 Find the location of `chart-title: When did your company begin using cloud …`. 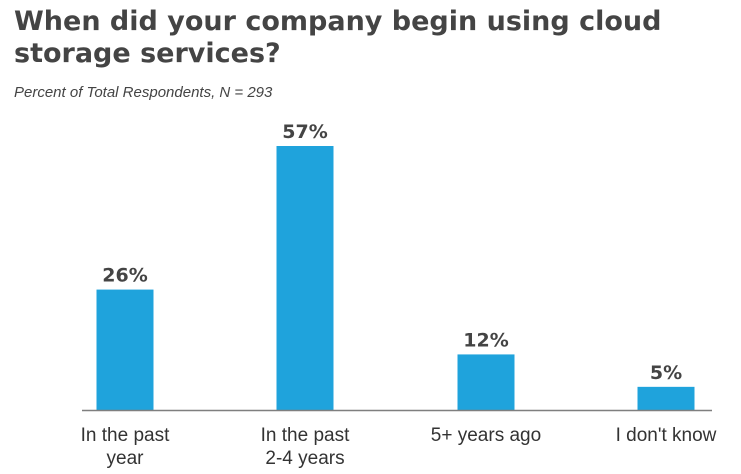

chart-title: When did your company begin using cloud … is located at coordinates (338, 37).